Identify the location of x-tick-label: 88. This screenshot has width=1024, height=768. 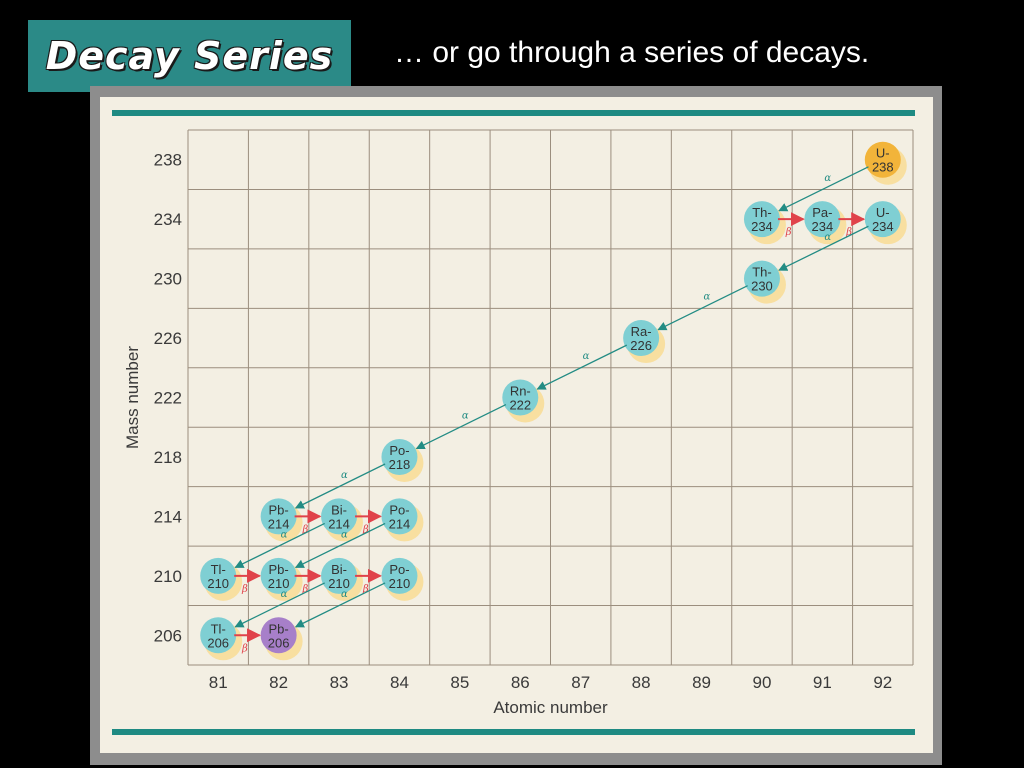
(641, 682).